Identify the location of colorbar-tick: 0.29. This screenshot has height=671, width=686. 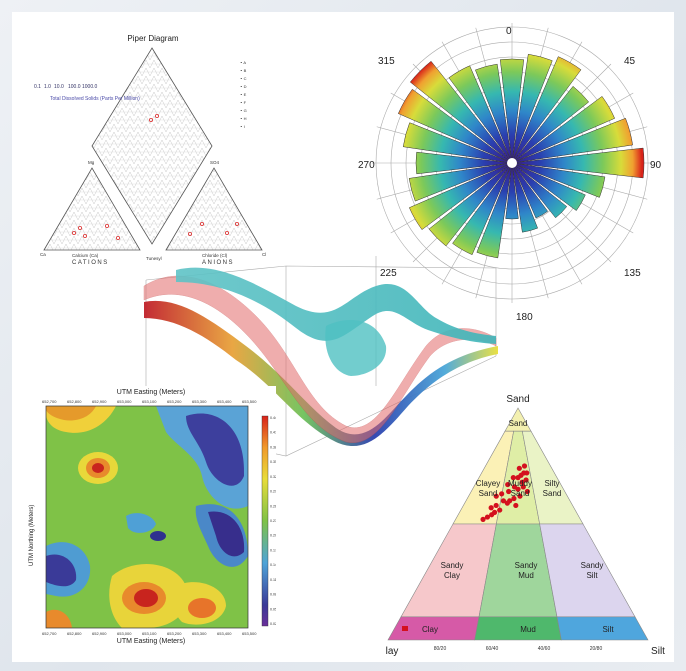
(273, 492).